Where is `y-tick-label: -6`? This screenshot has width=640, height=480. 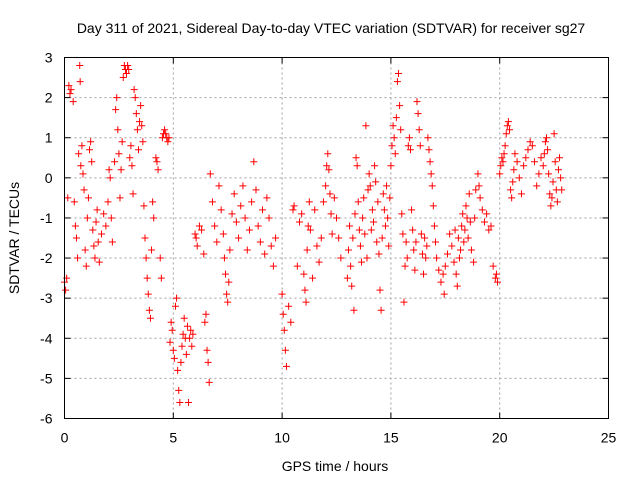 y-tick-label: -6 is located at coordinates (46, 419).